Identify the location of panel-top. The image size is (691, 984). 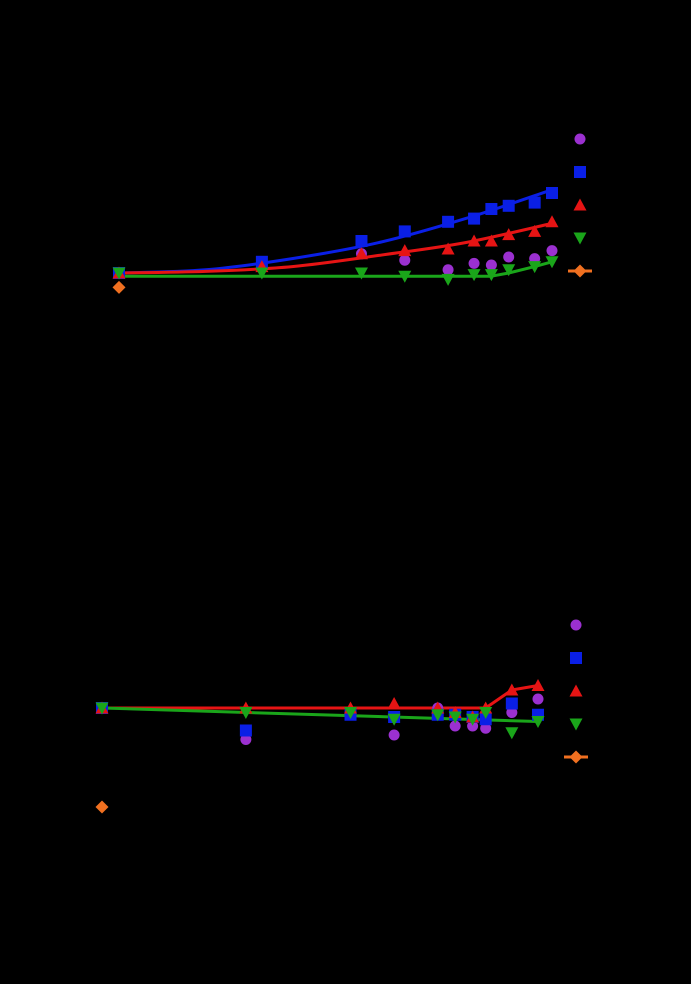
(335, 240).